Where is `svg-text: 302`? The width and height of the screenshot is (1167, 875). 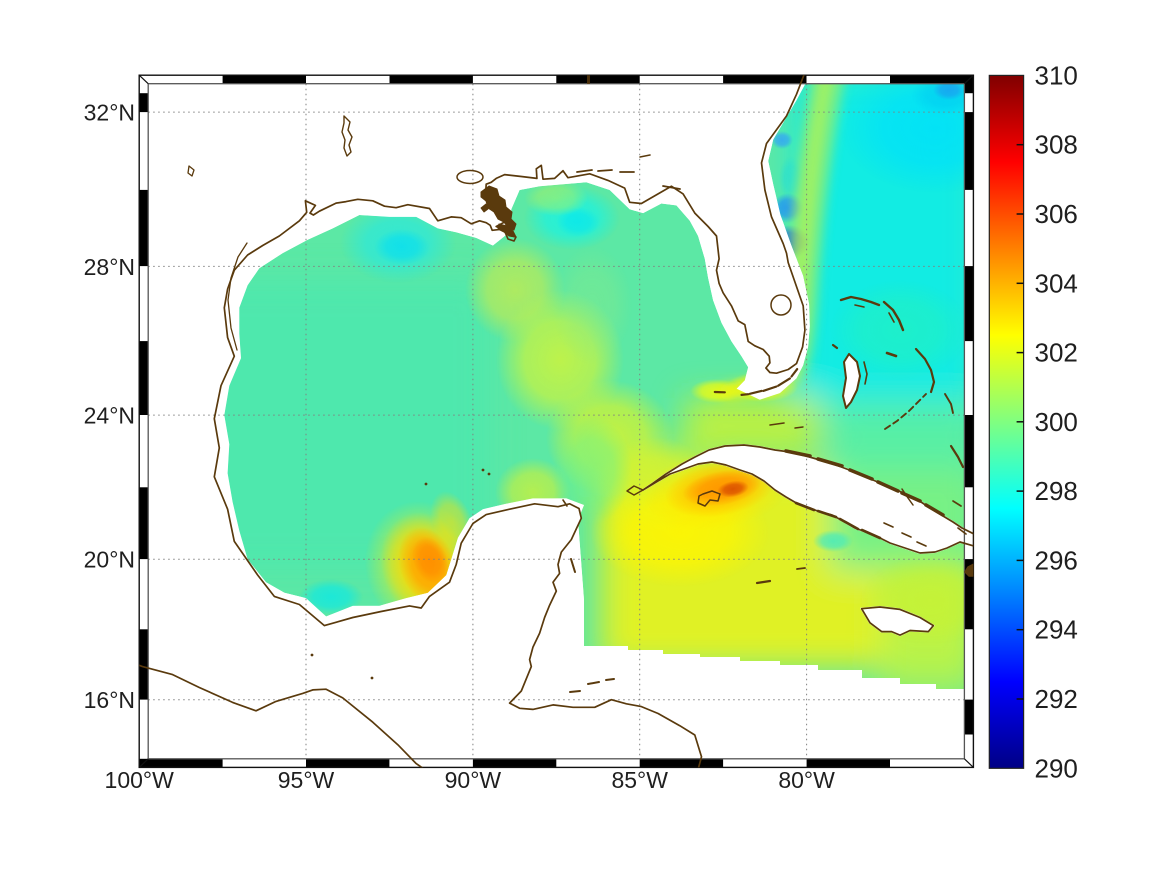 svg-text: 302 is located at coordinates (1056, 353).